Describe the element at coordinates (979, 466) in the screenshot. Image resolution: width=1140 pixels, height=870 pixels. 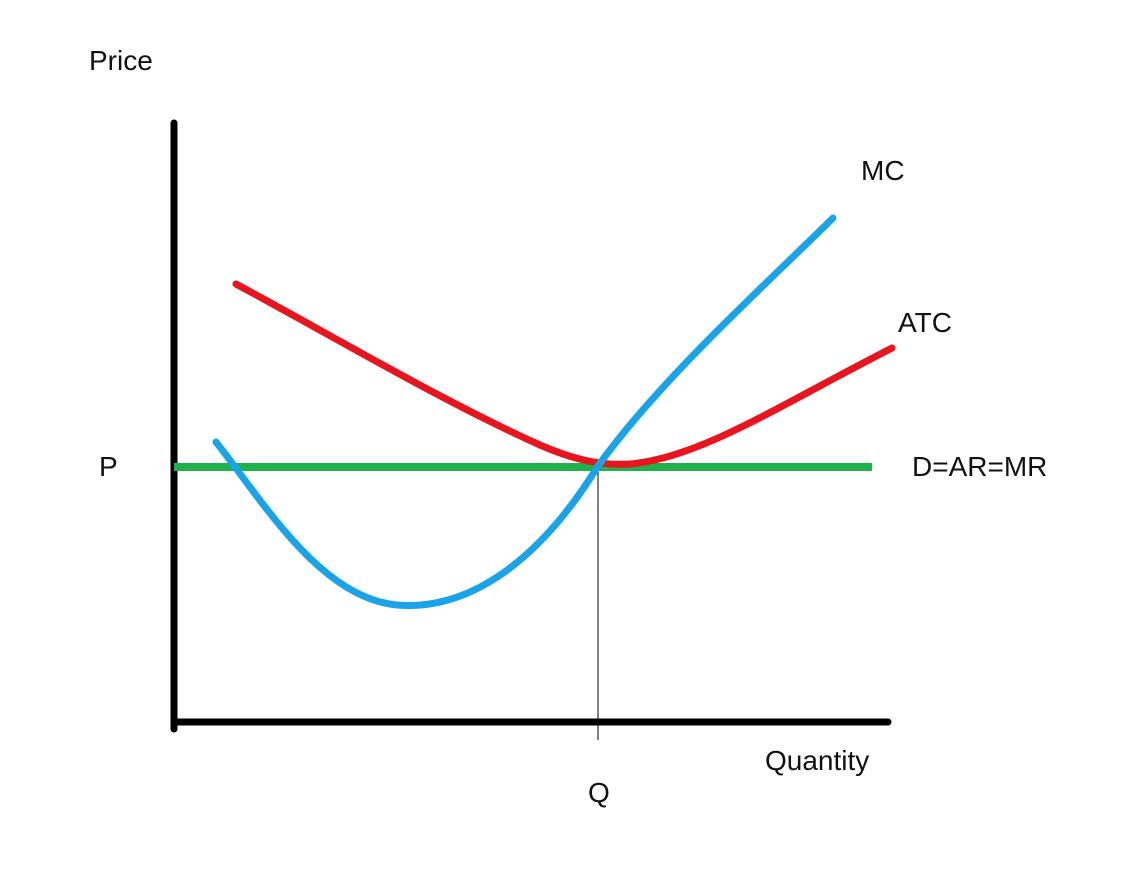
I see `demand-label: D=AR=MR` at that location.